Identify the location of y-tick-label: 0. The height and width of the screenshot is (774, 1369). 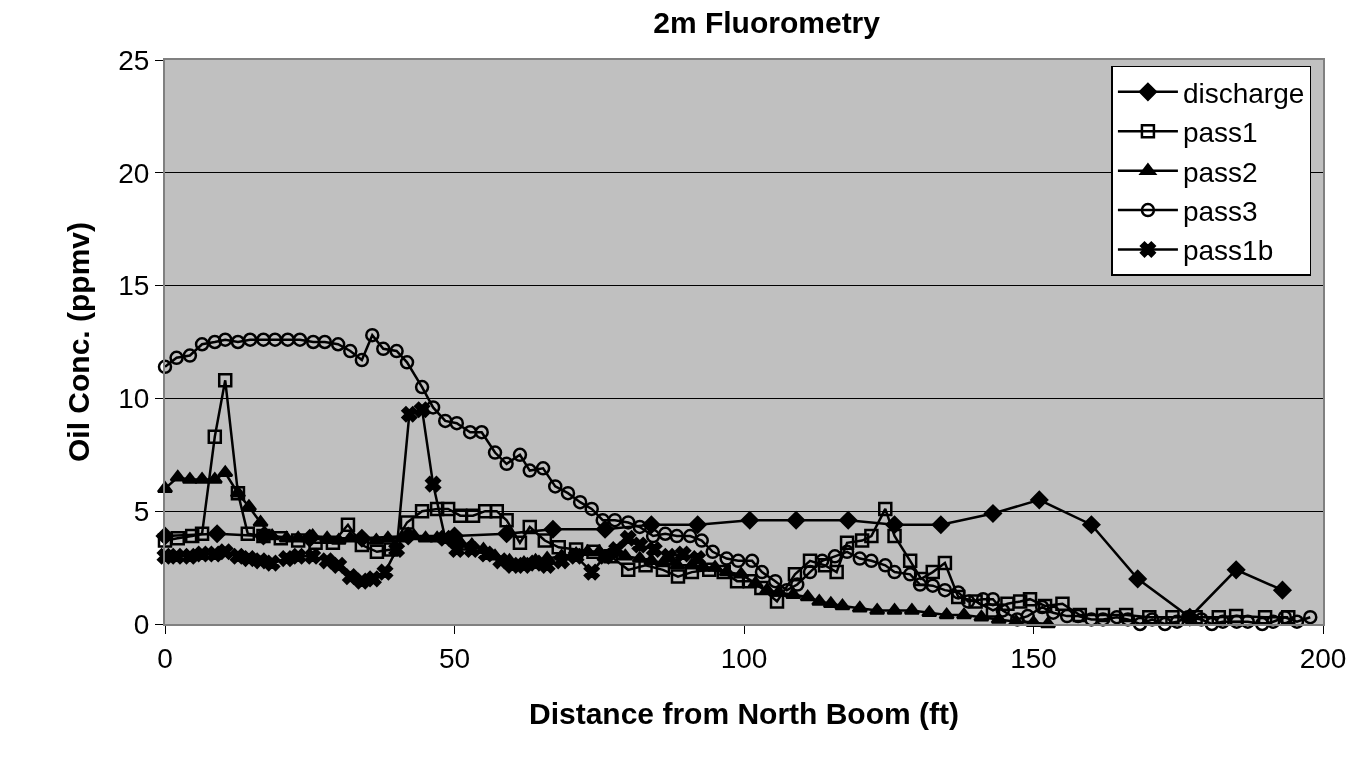
(141, 624).